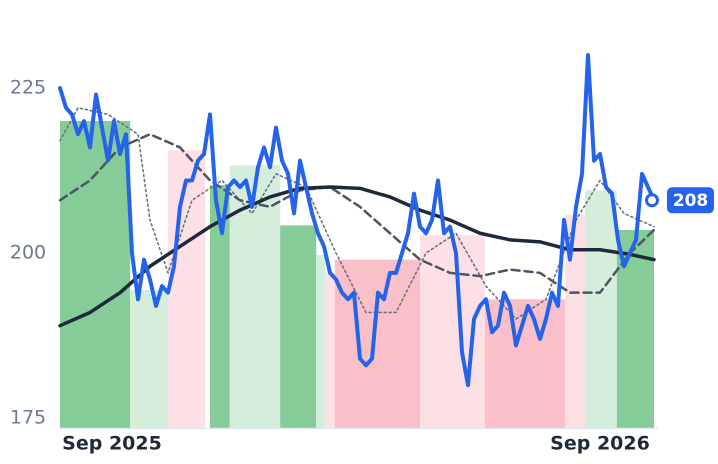 Image resolution: width=718 pixels, height=464 pixels. What do you see at coordinates (112, 444) in the screenshot?
I see `x-tick-label: Sep 2025` at bounding box center [112, 444].